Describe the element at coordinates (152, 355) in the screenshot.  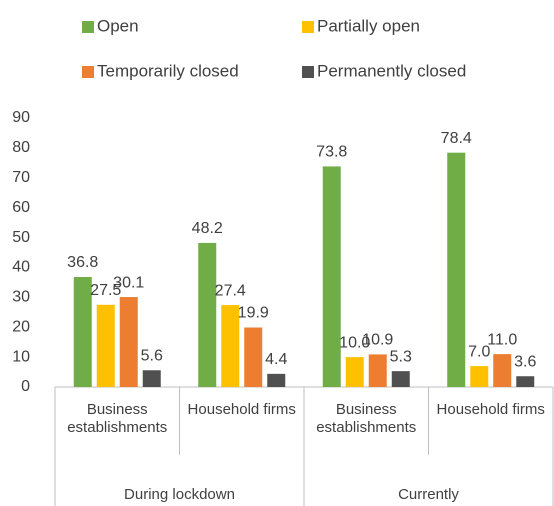
I see `data-label: 5.6` at that location.